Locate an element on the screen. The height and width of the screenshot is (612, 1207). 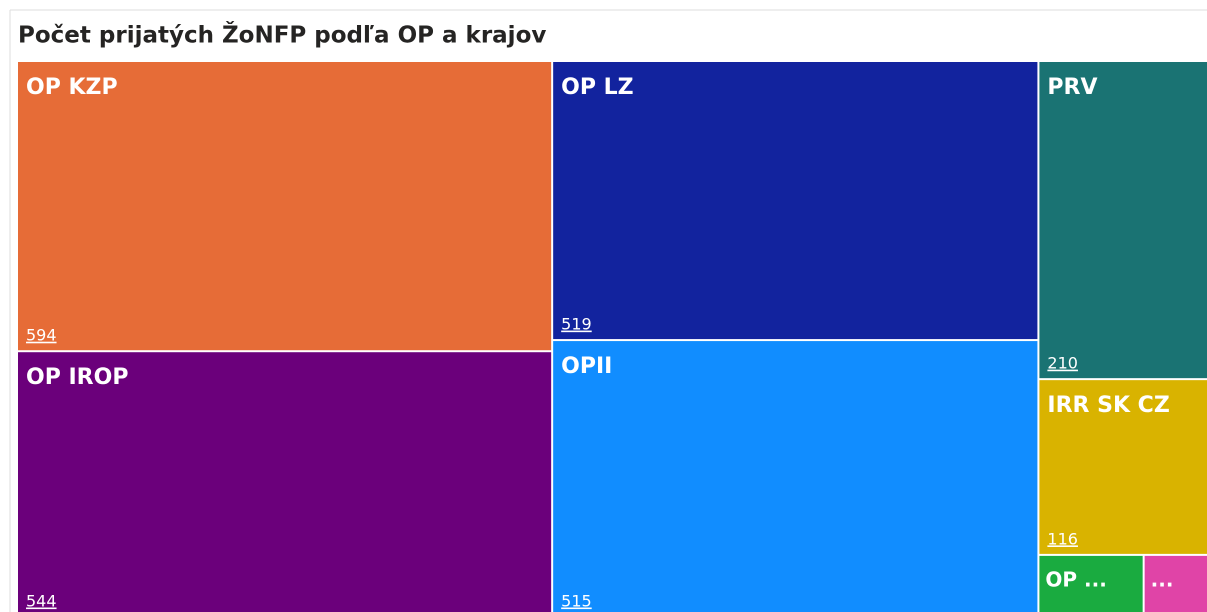
value-label: 515 is located at coordinates (576, 601).